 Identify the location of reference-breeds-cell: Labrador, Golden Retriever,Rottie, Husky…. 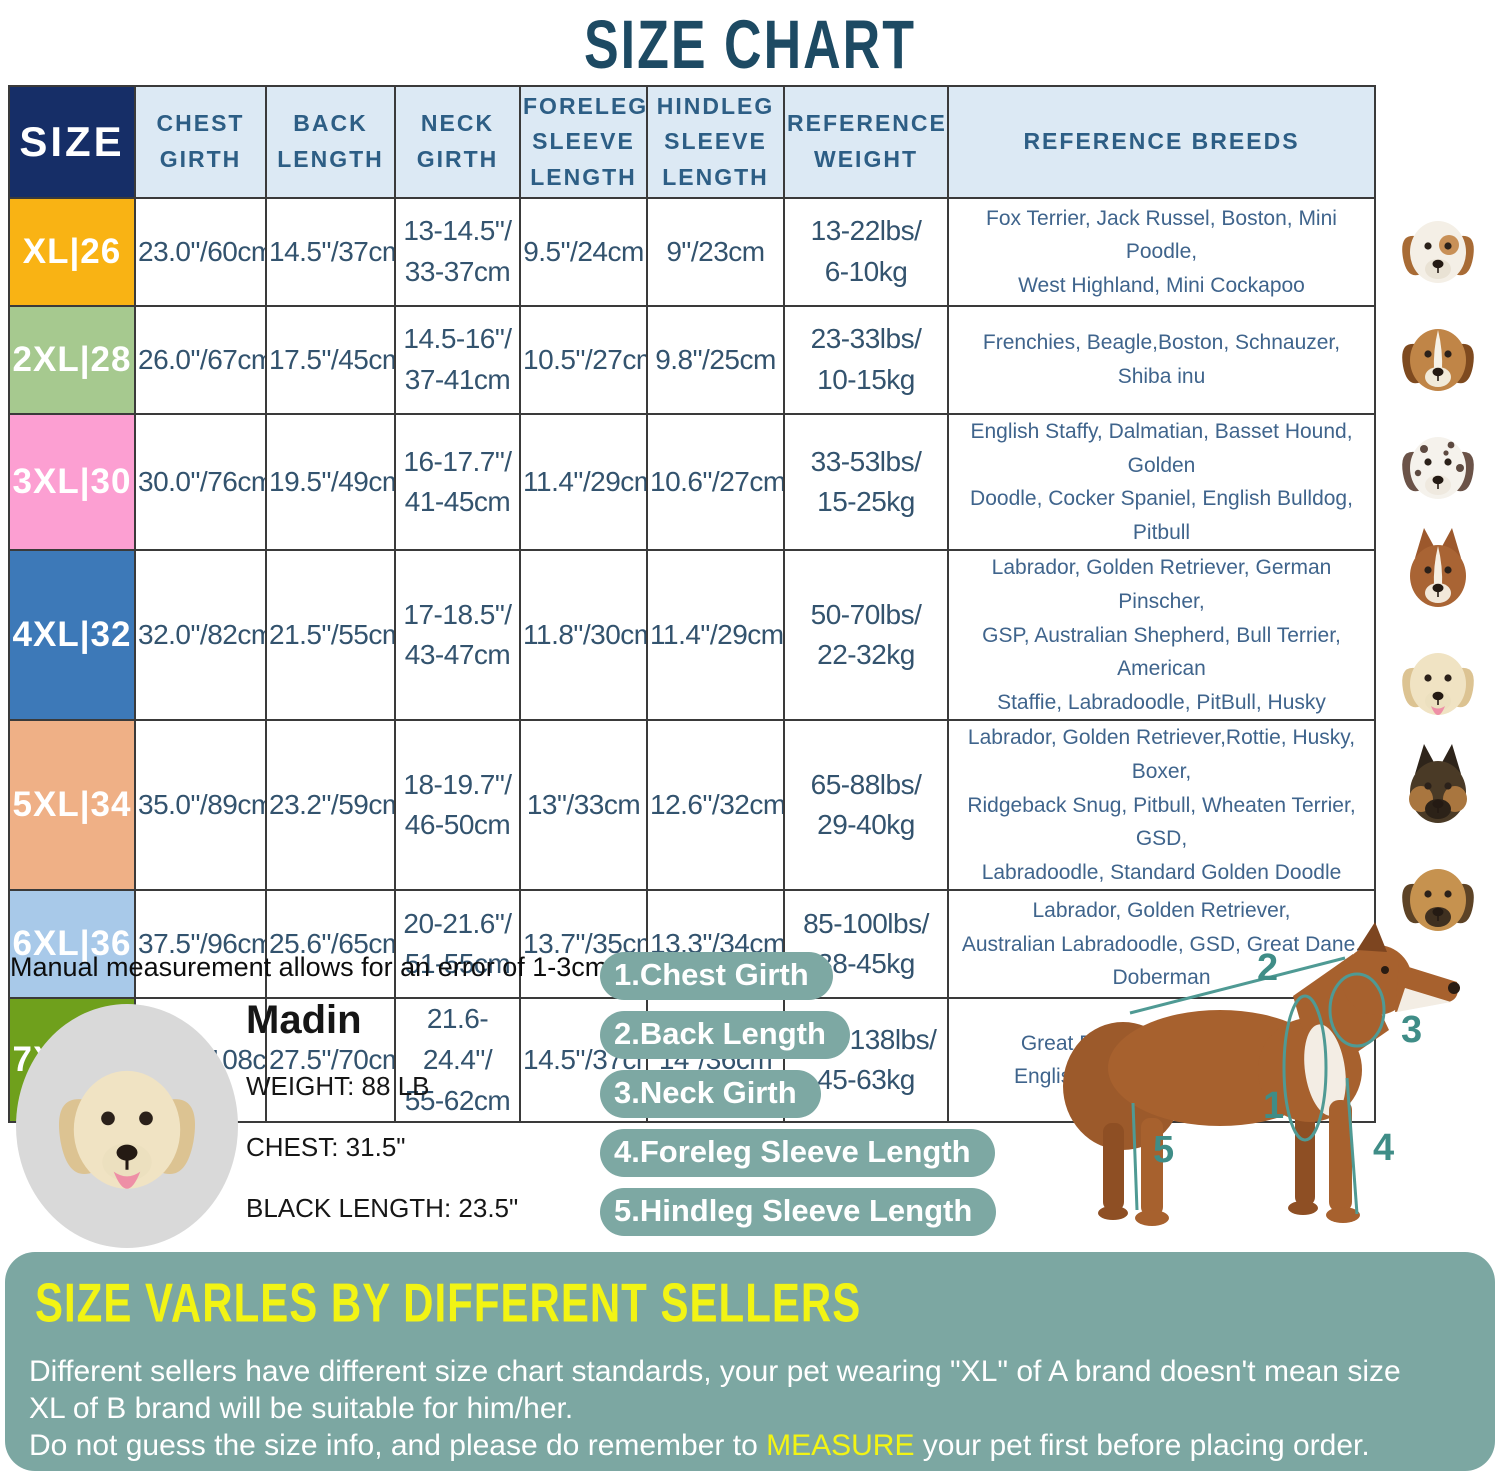
(1161, 805).